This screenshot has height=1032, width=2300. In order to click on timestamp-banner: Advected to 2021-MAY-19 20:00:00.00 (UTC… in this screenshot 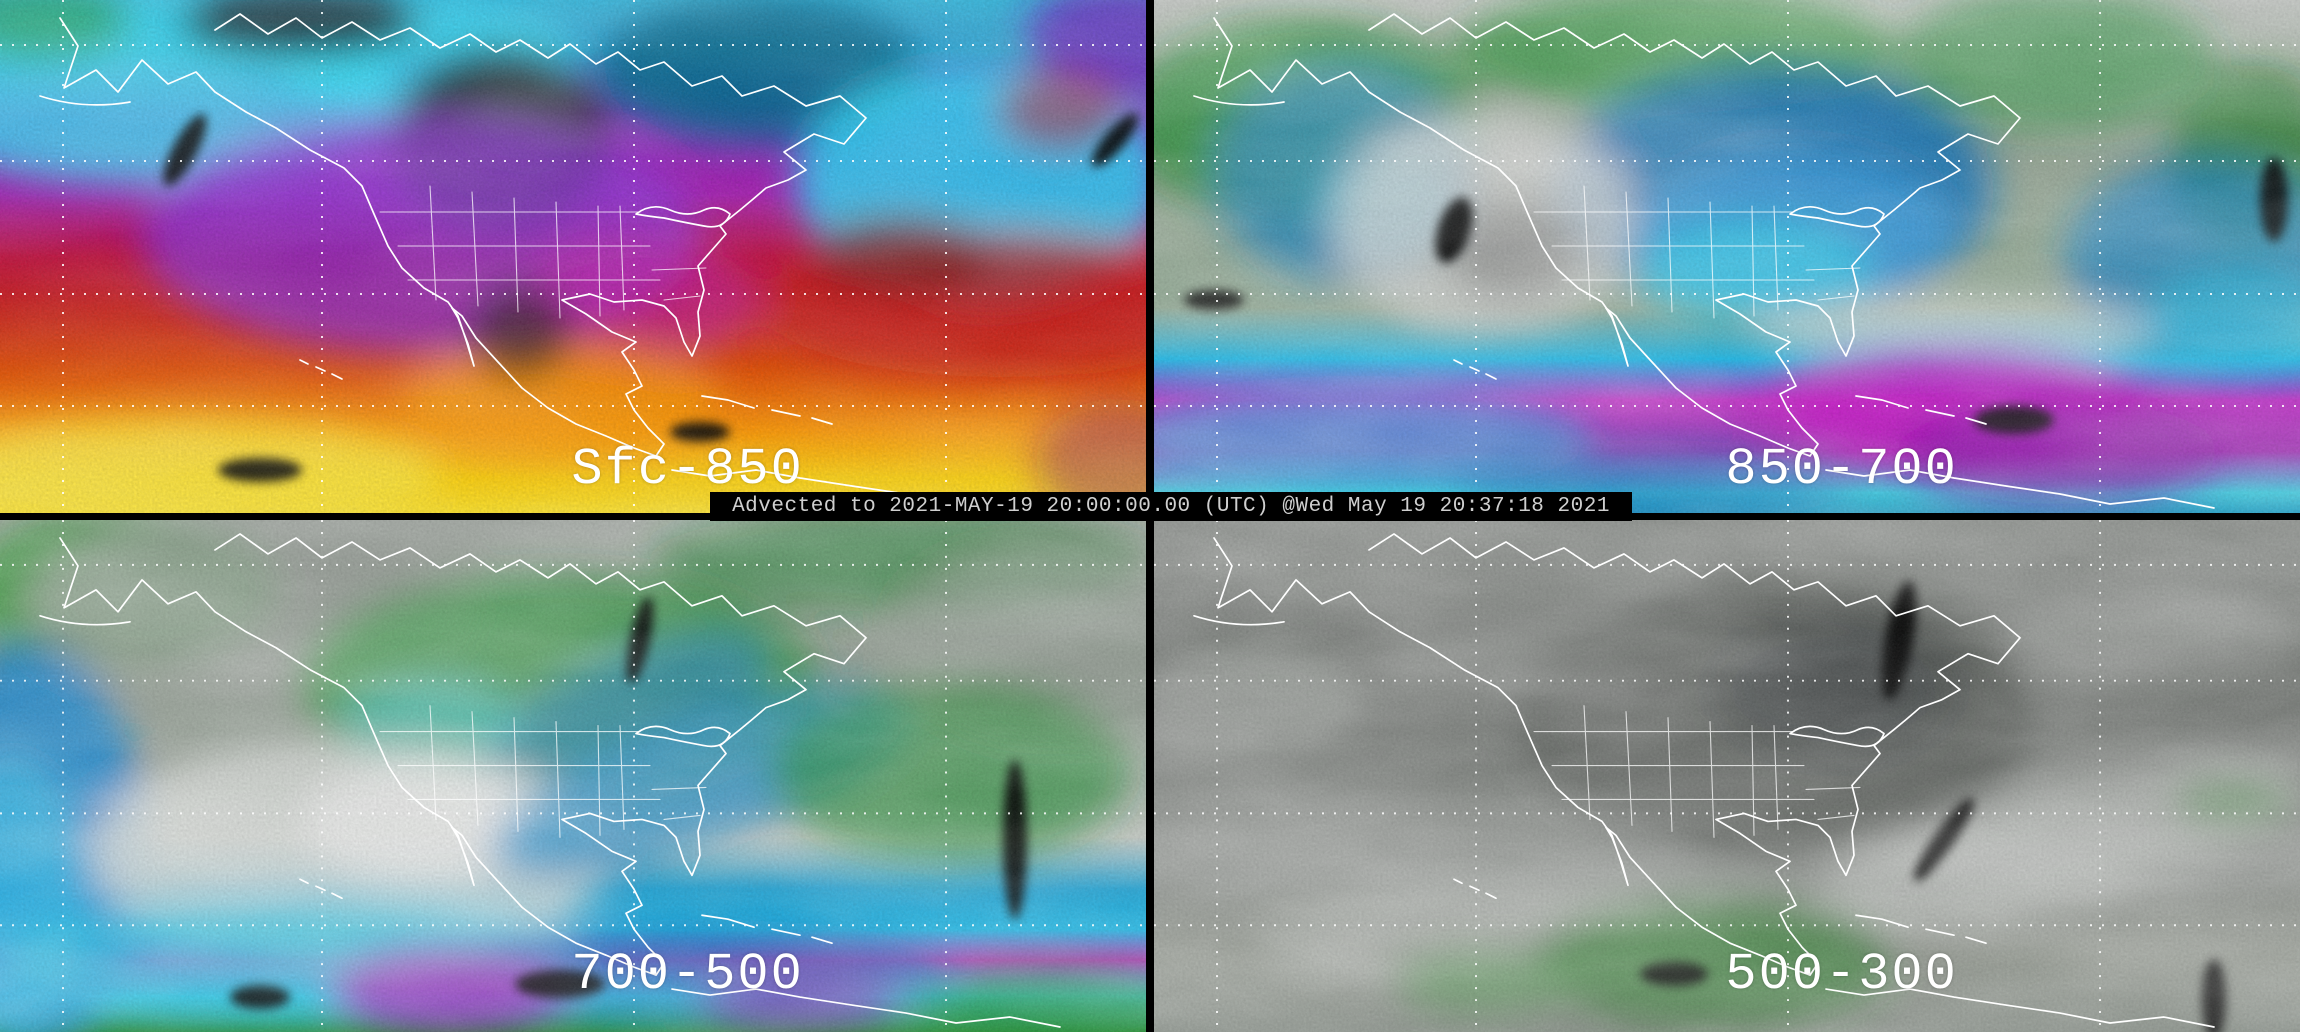, I will do `click(1171, 506)`.